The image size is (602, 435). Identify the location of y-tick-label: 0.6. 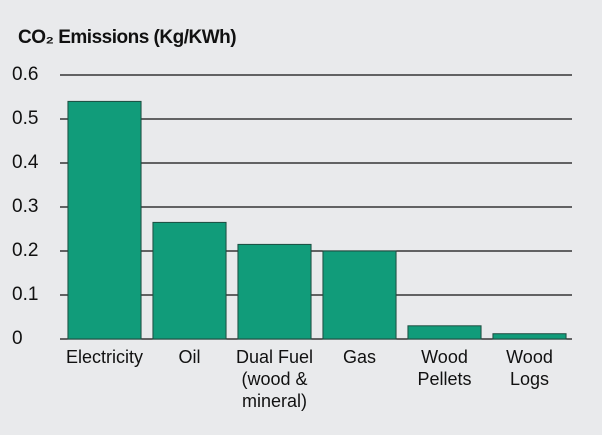
(25, 74).